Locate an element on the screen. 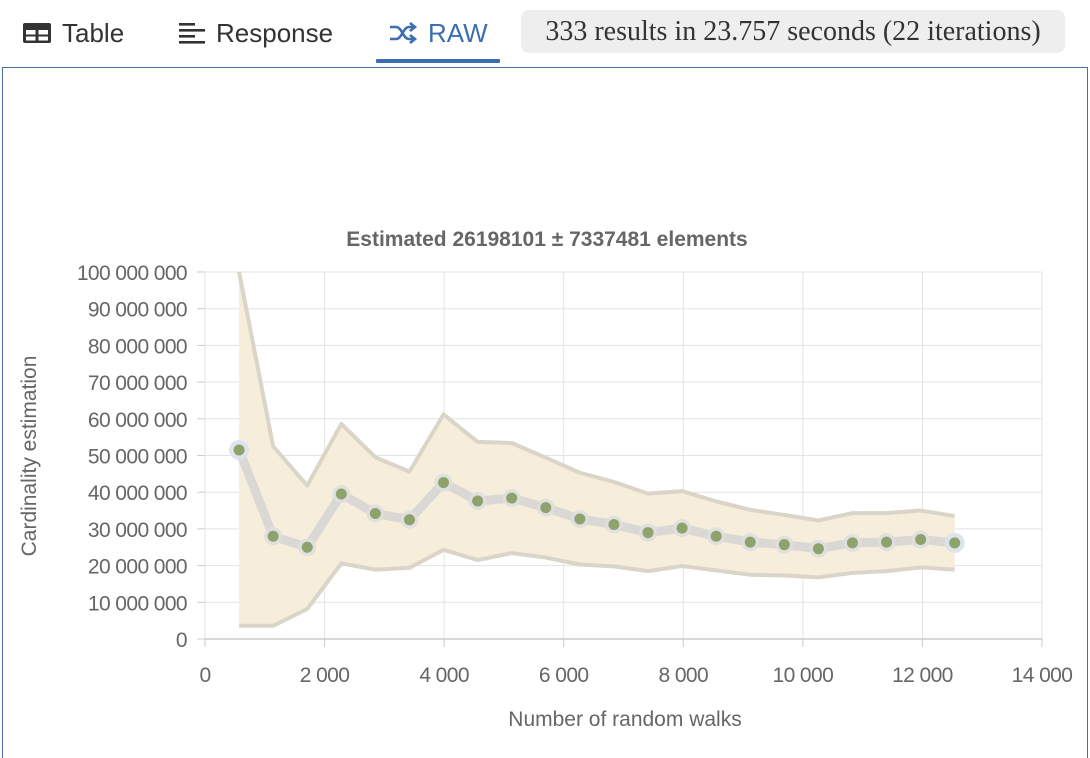 This screenshot has width=1090, height=758. tab-response-label: Response is located at coordinates (275, 32).